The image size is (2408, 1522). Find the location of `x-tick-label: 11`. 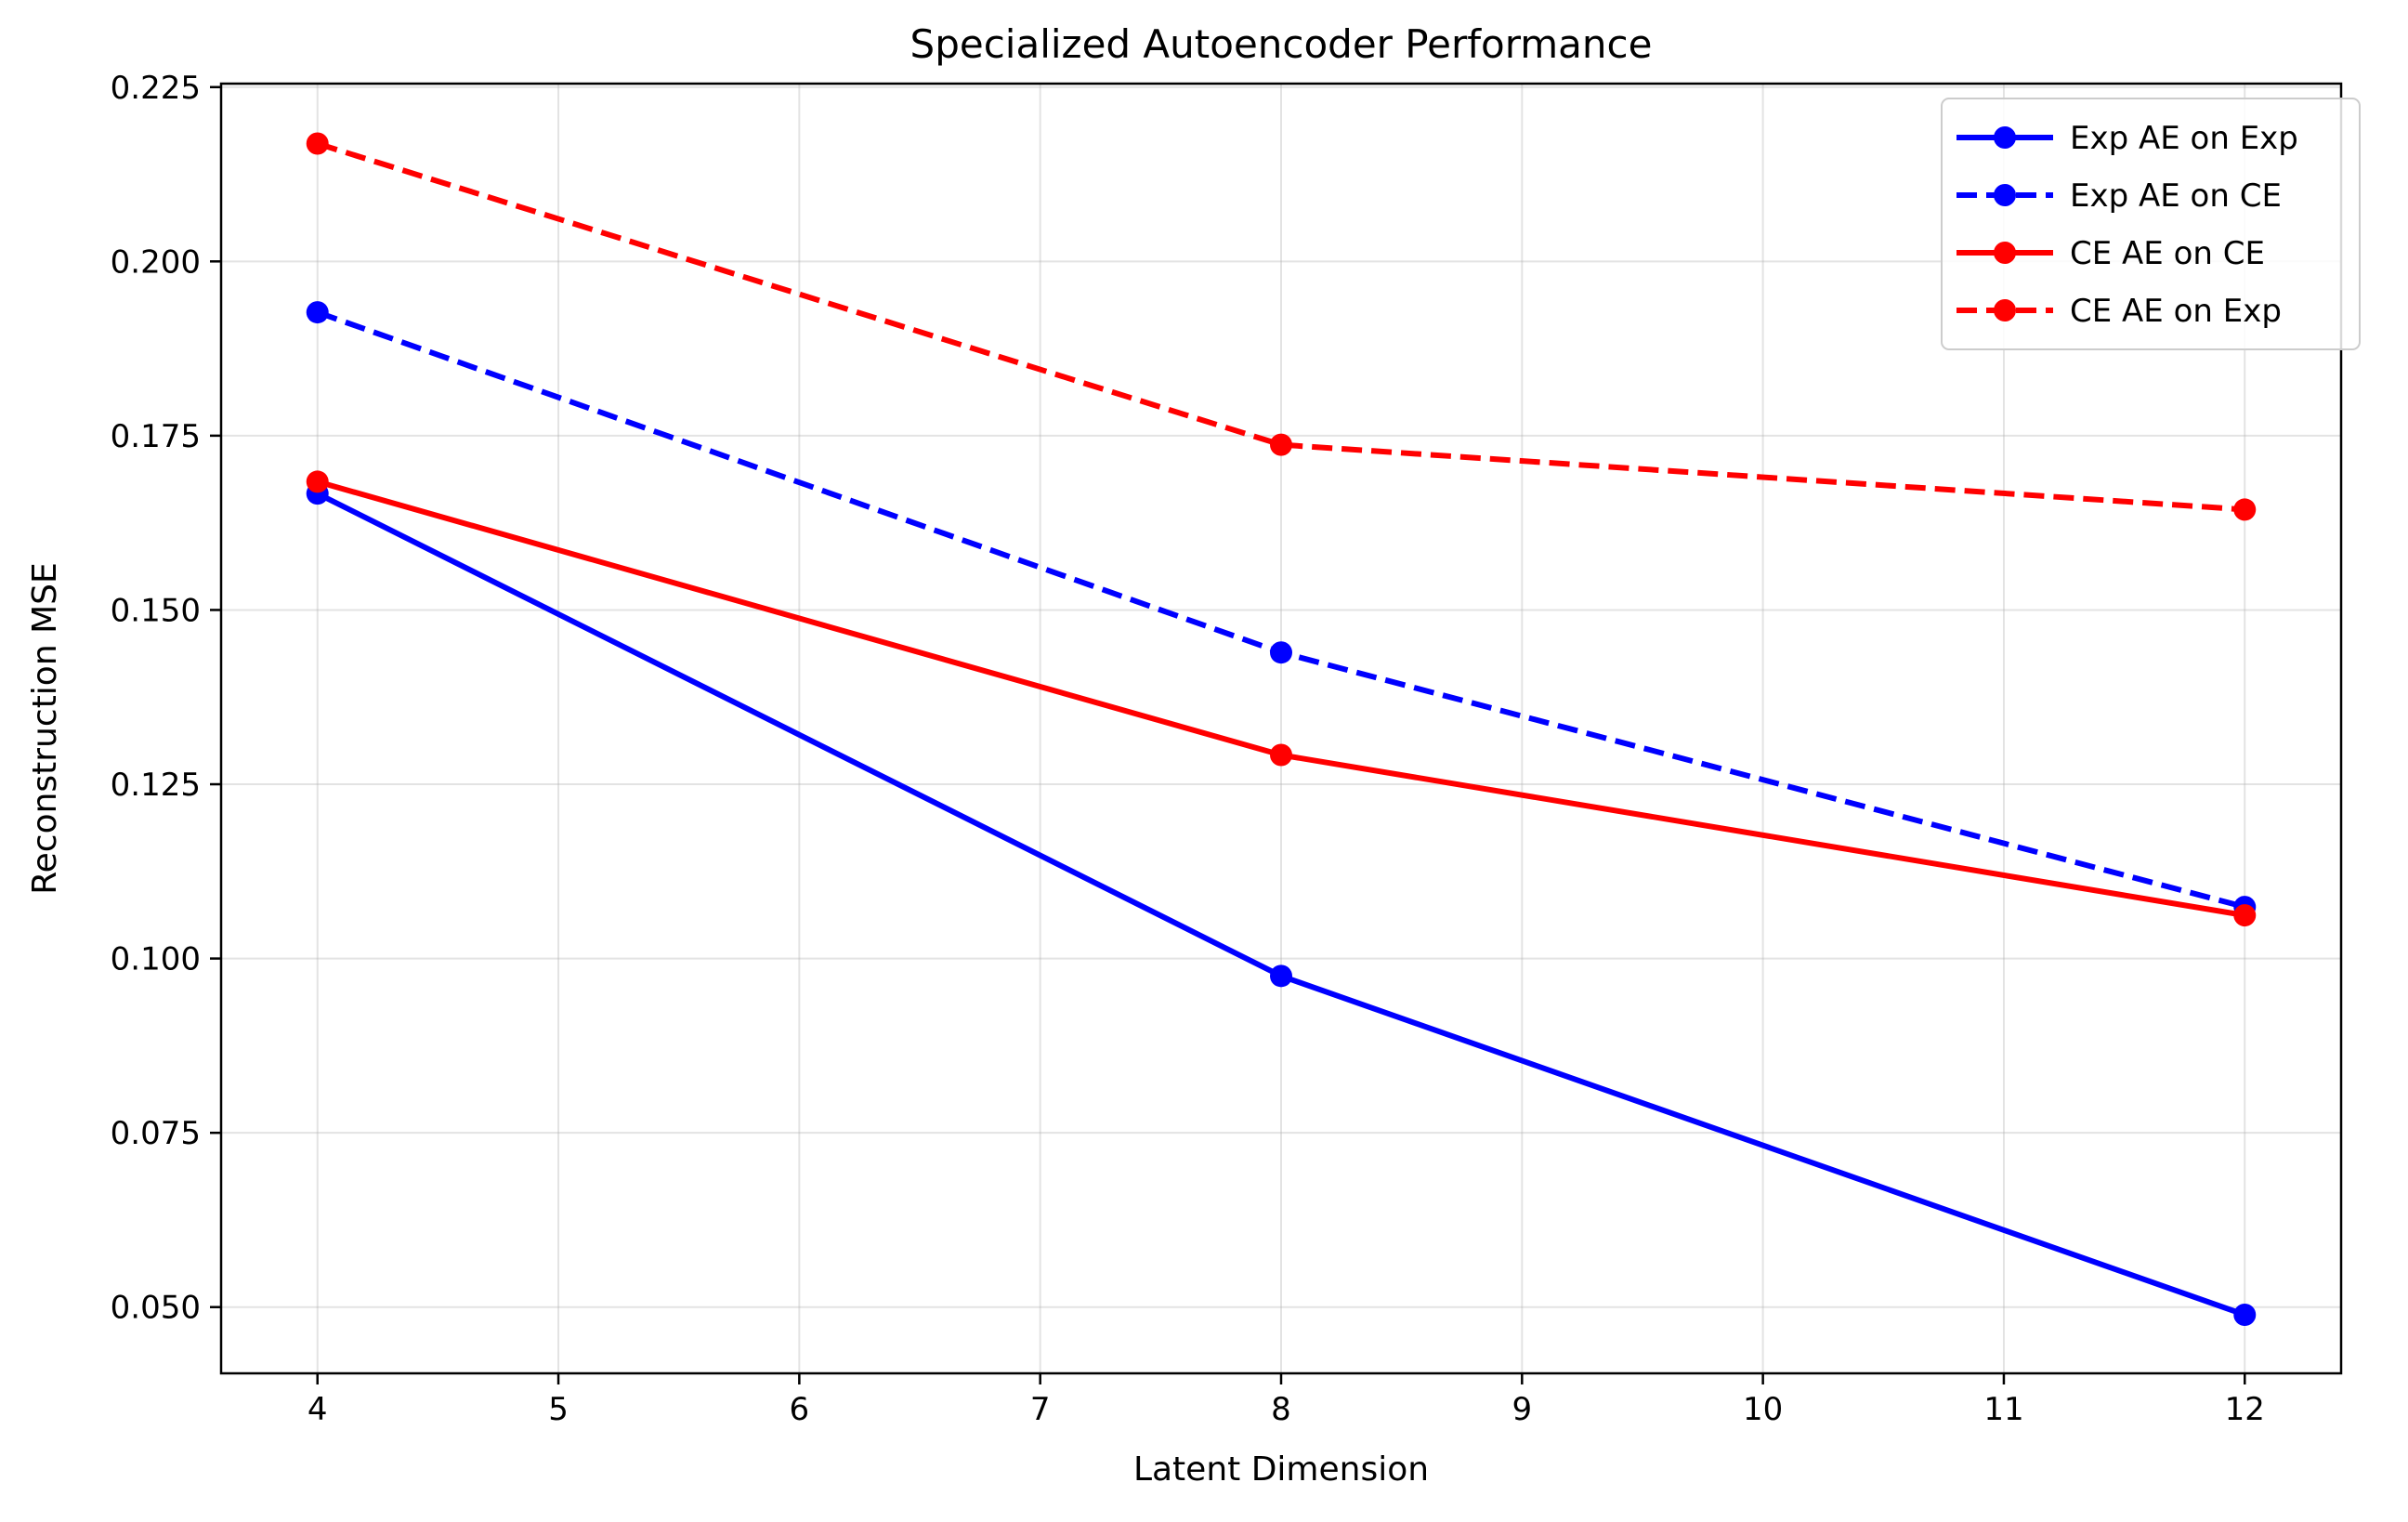

x-tick-label: 11 is located at coordinates (2003, 1410).